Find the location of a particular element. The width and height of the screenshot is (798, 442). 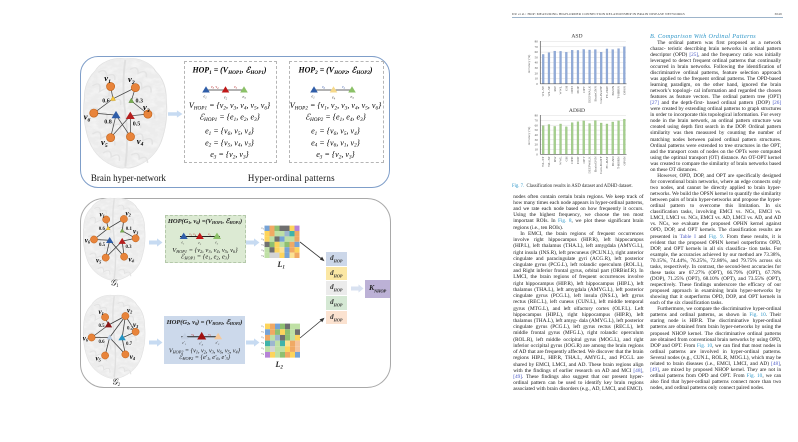

svg-text: OPSN is located at coordinates (624, 161).